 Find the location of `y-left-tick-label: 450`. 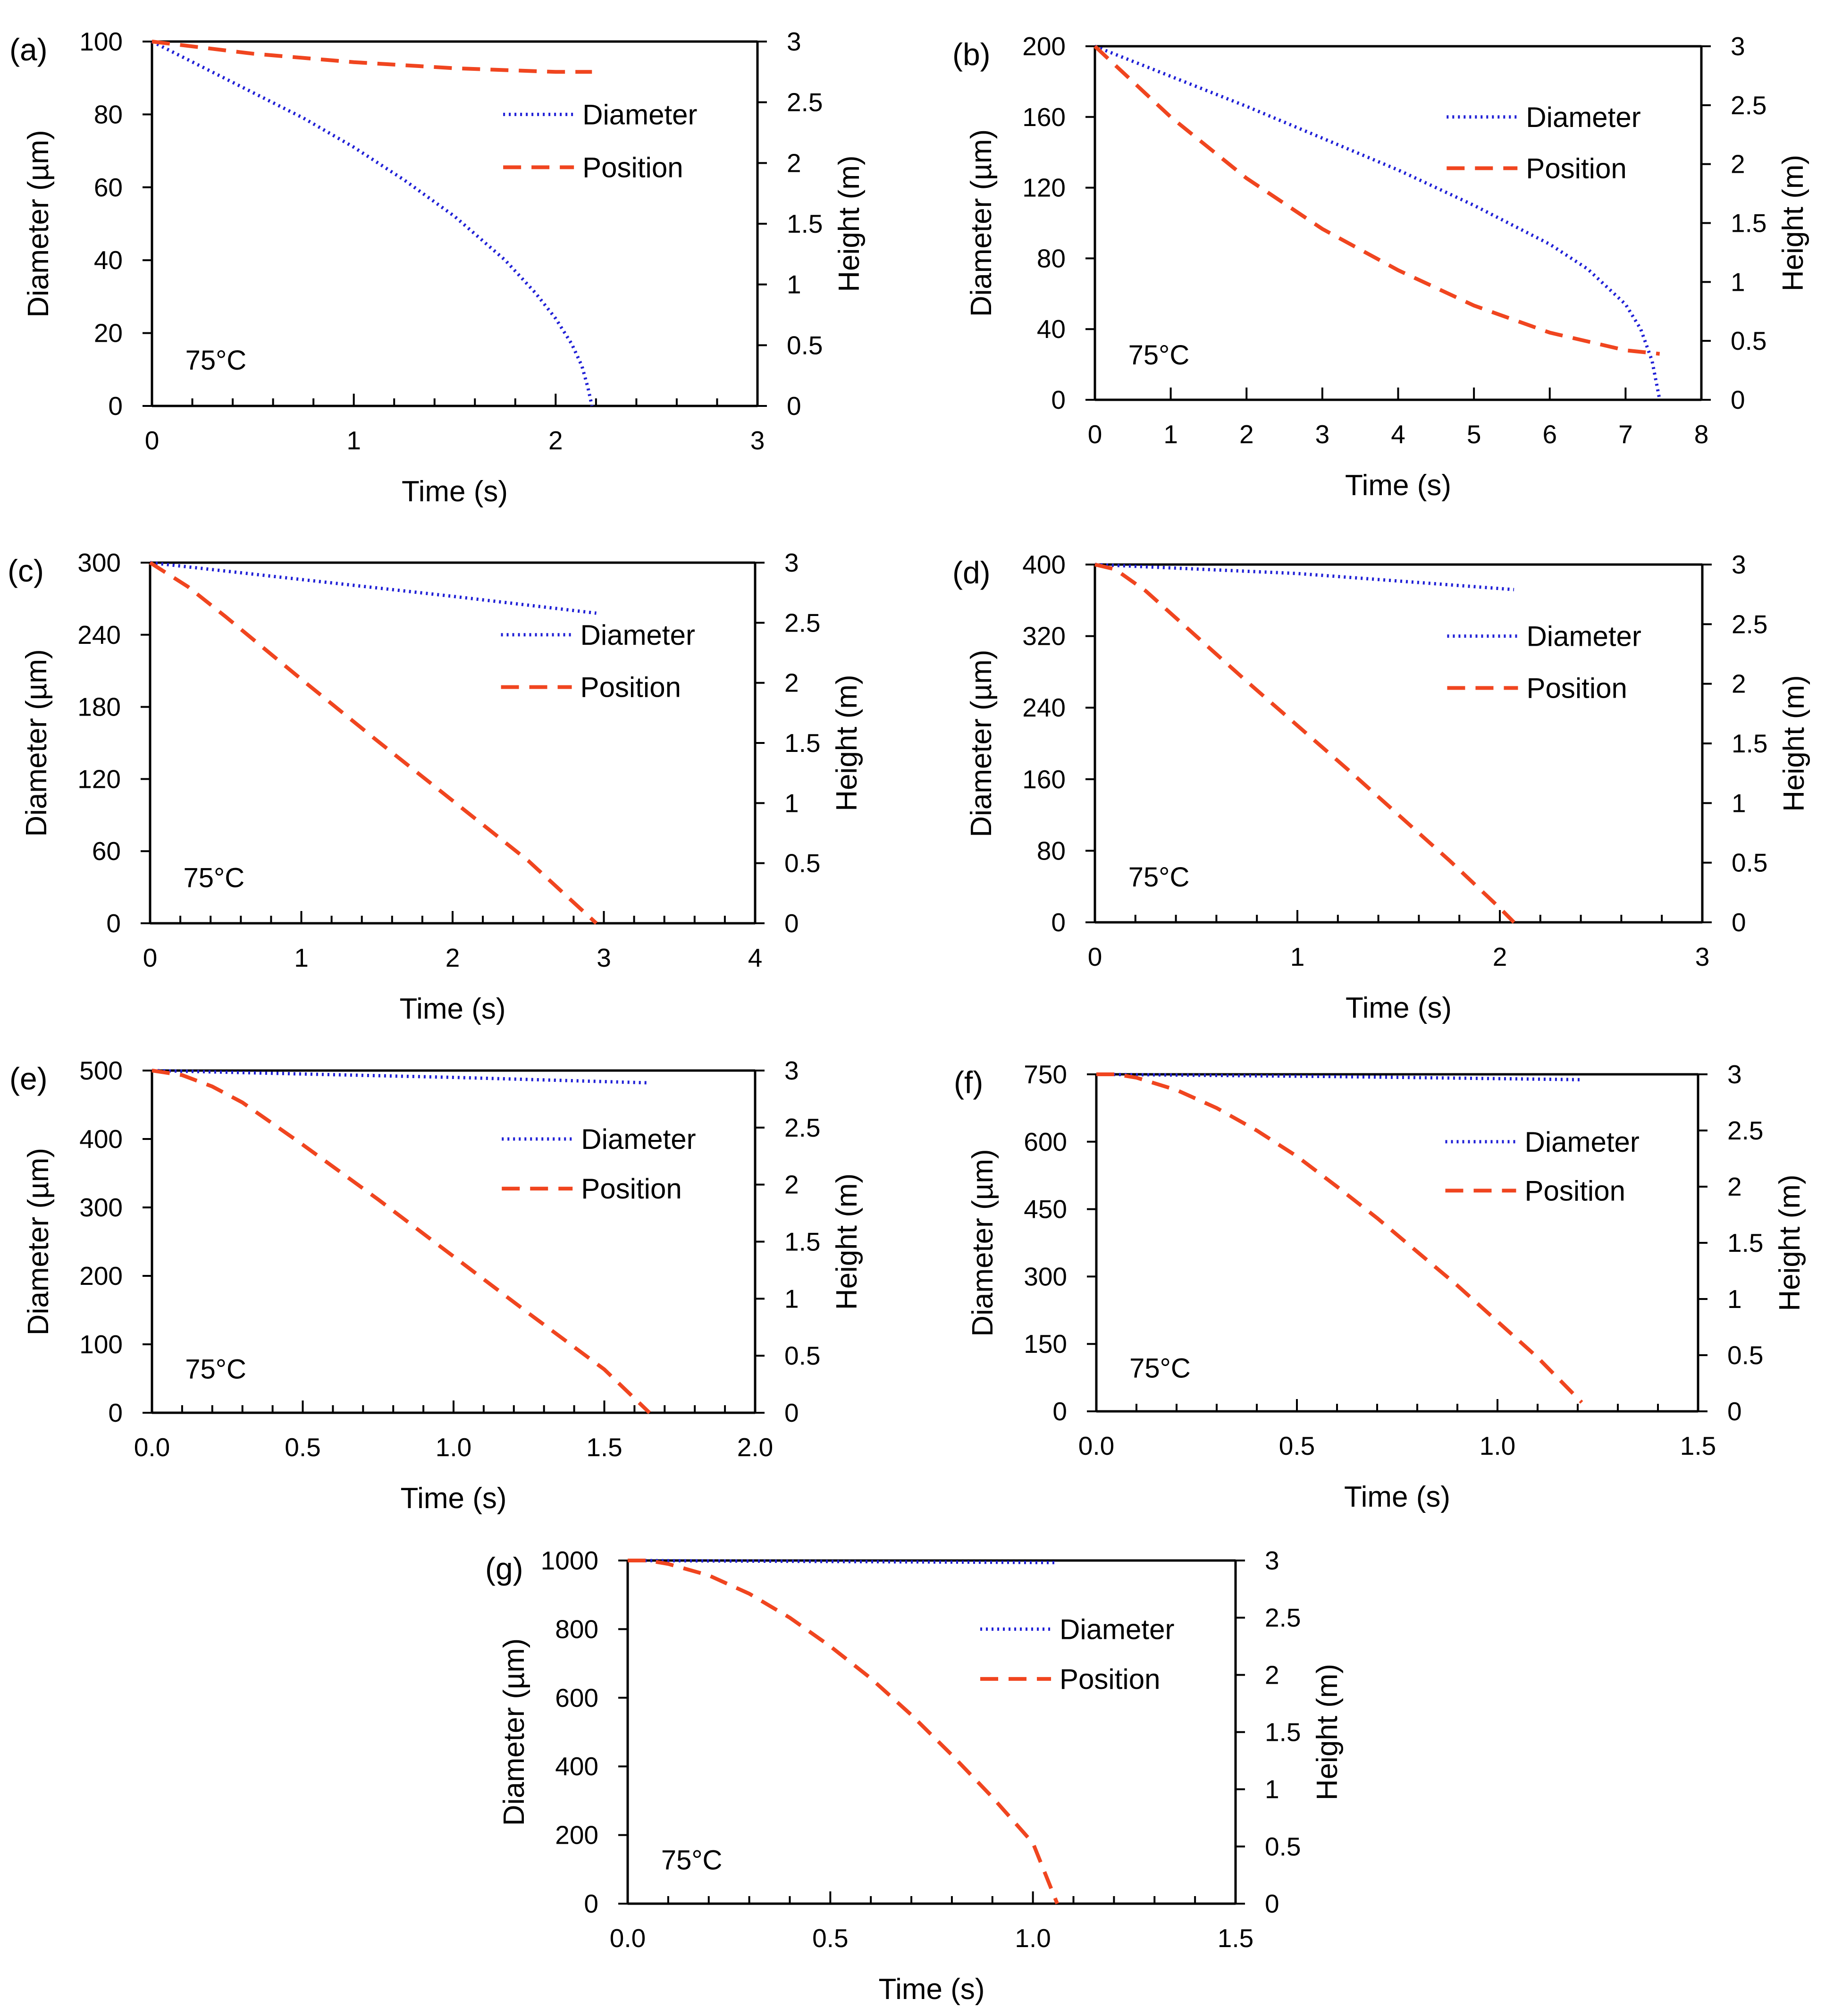

y-left-tick-label: 450 is located at coordinates (1045, 1209).